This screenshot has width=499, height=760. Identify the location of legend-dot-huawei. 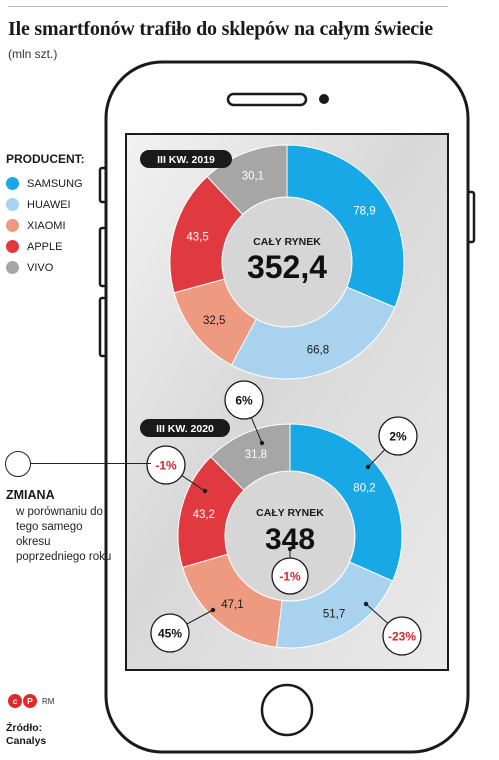
(12, 204).